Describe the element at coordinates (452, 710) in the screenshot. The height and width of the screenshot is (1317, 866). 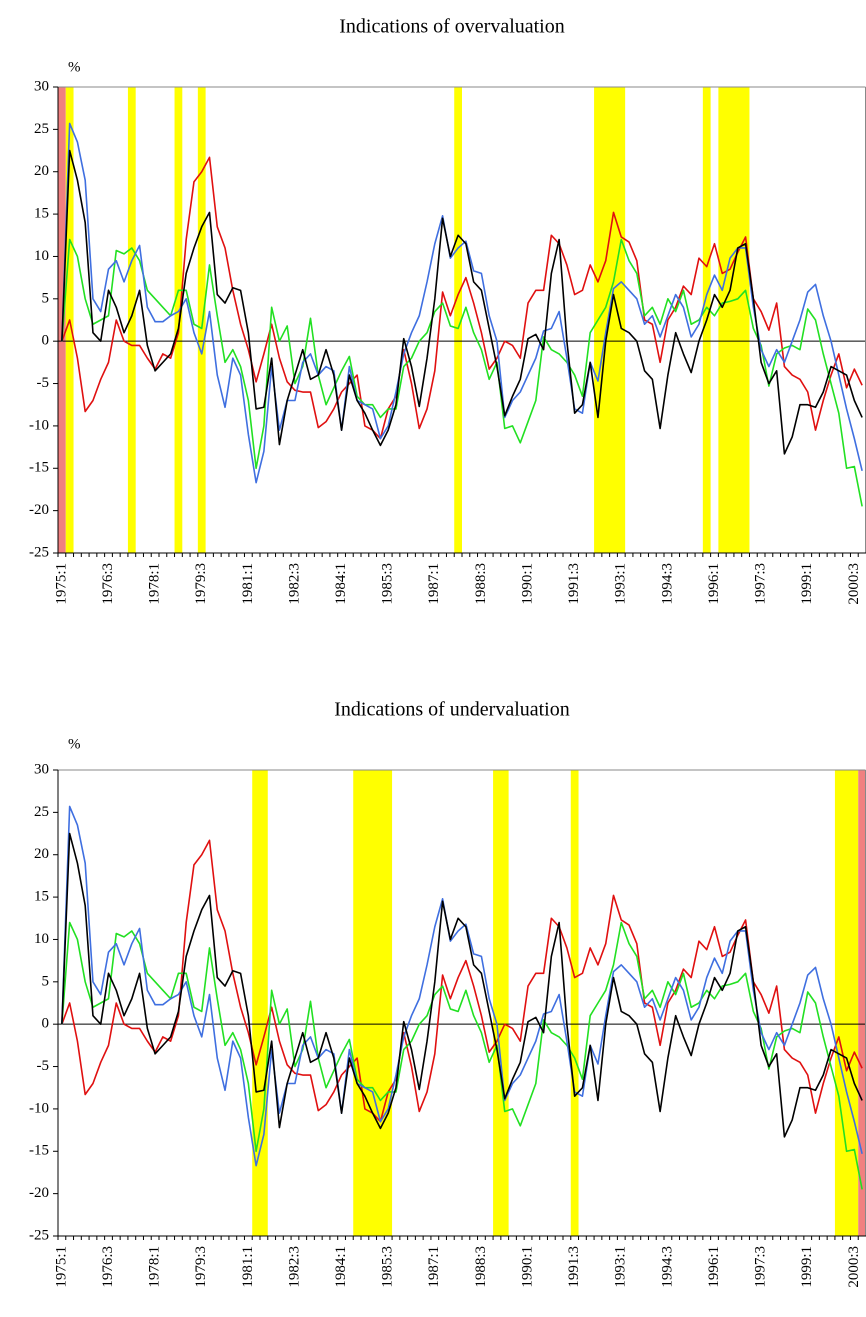
I see `chart-title: Indications of undervaluation` at that location.